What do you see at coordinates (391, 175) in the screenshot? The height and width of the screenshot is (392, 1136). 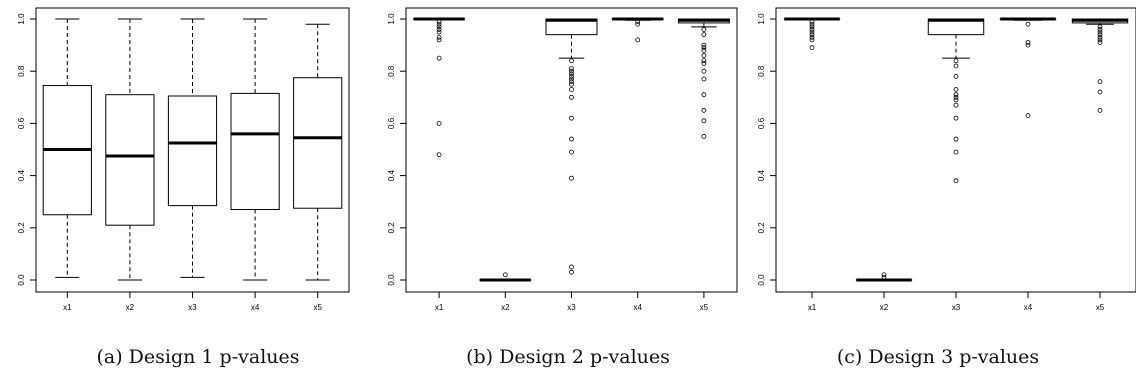 I see `y-tick-label: 0.4` at bounding box center [391, 175].